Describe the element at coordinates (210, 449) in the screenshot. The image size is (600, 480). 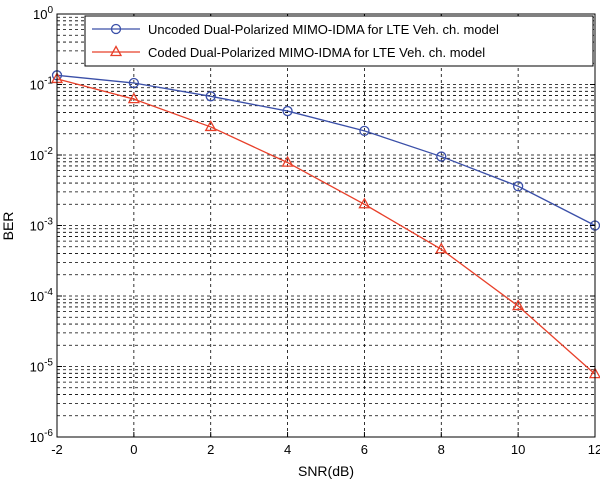
I see `x-tick-label: 2` at that location.